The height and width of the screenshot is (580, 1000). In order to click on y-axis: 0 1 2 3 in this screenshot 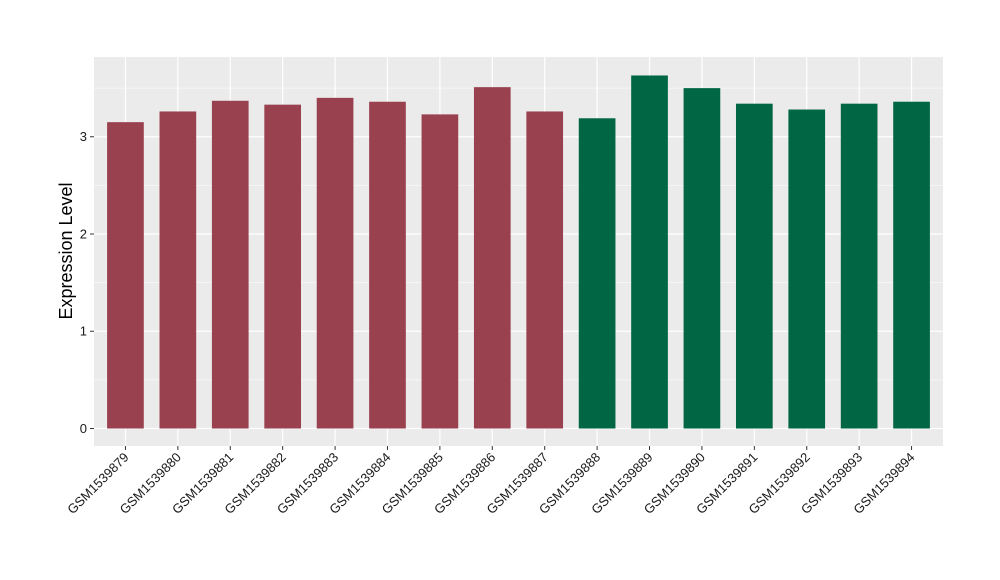, I will do `click(87, 282)`.